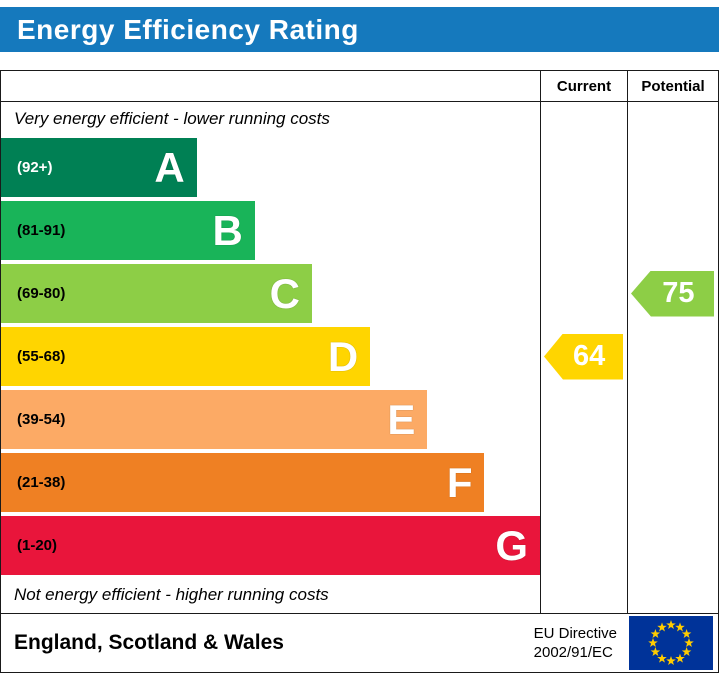 This screenshot has width=719, height=675. I want to click on band-letter: A, so click(169, 167).